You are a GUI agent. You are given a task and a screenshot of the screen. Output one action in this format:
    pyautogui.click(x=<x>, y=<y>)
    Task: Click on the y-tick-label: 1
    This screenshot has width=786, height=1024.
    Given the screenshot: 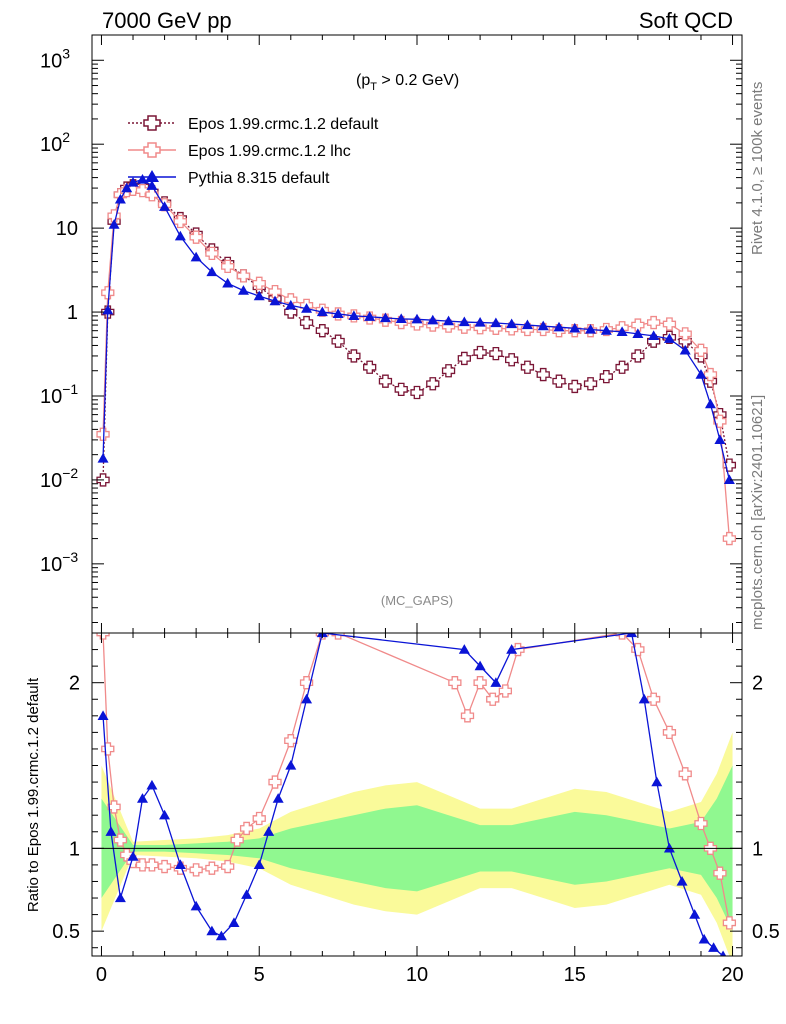 What is the action you would take?
    pyautogui.click(x=72, y=313)
    